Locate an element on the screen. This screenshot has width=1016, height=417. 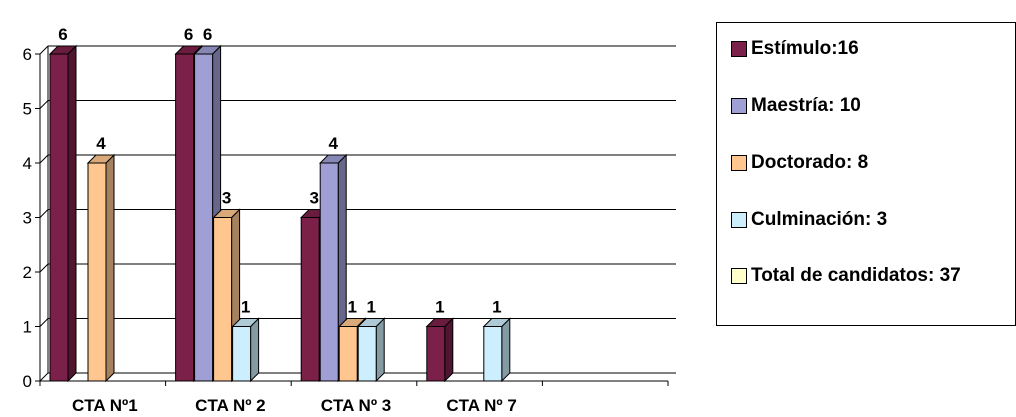
y-tick-label: 4 is located at coordinates (27, 163).